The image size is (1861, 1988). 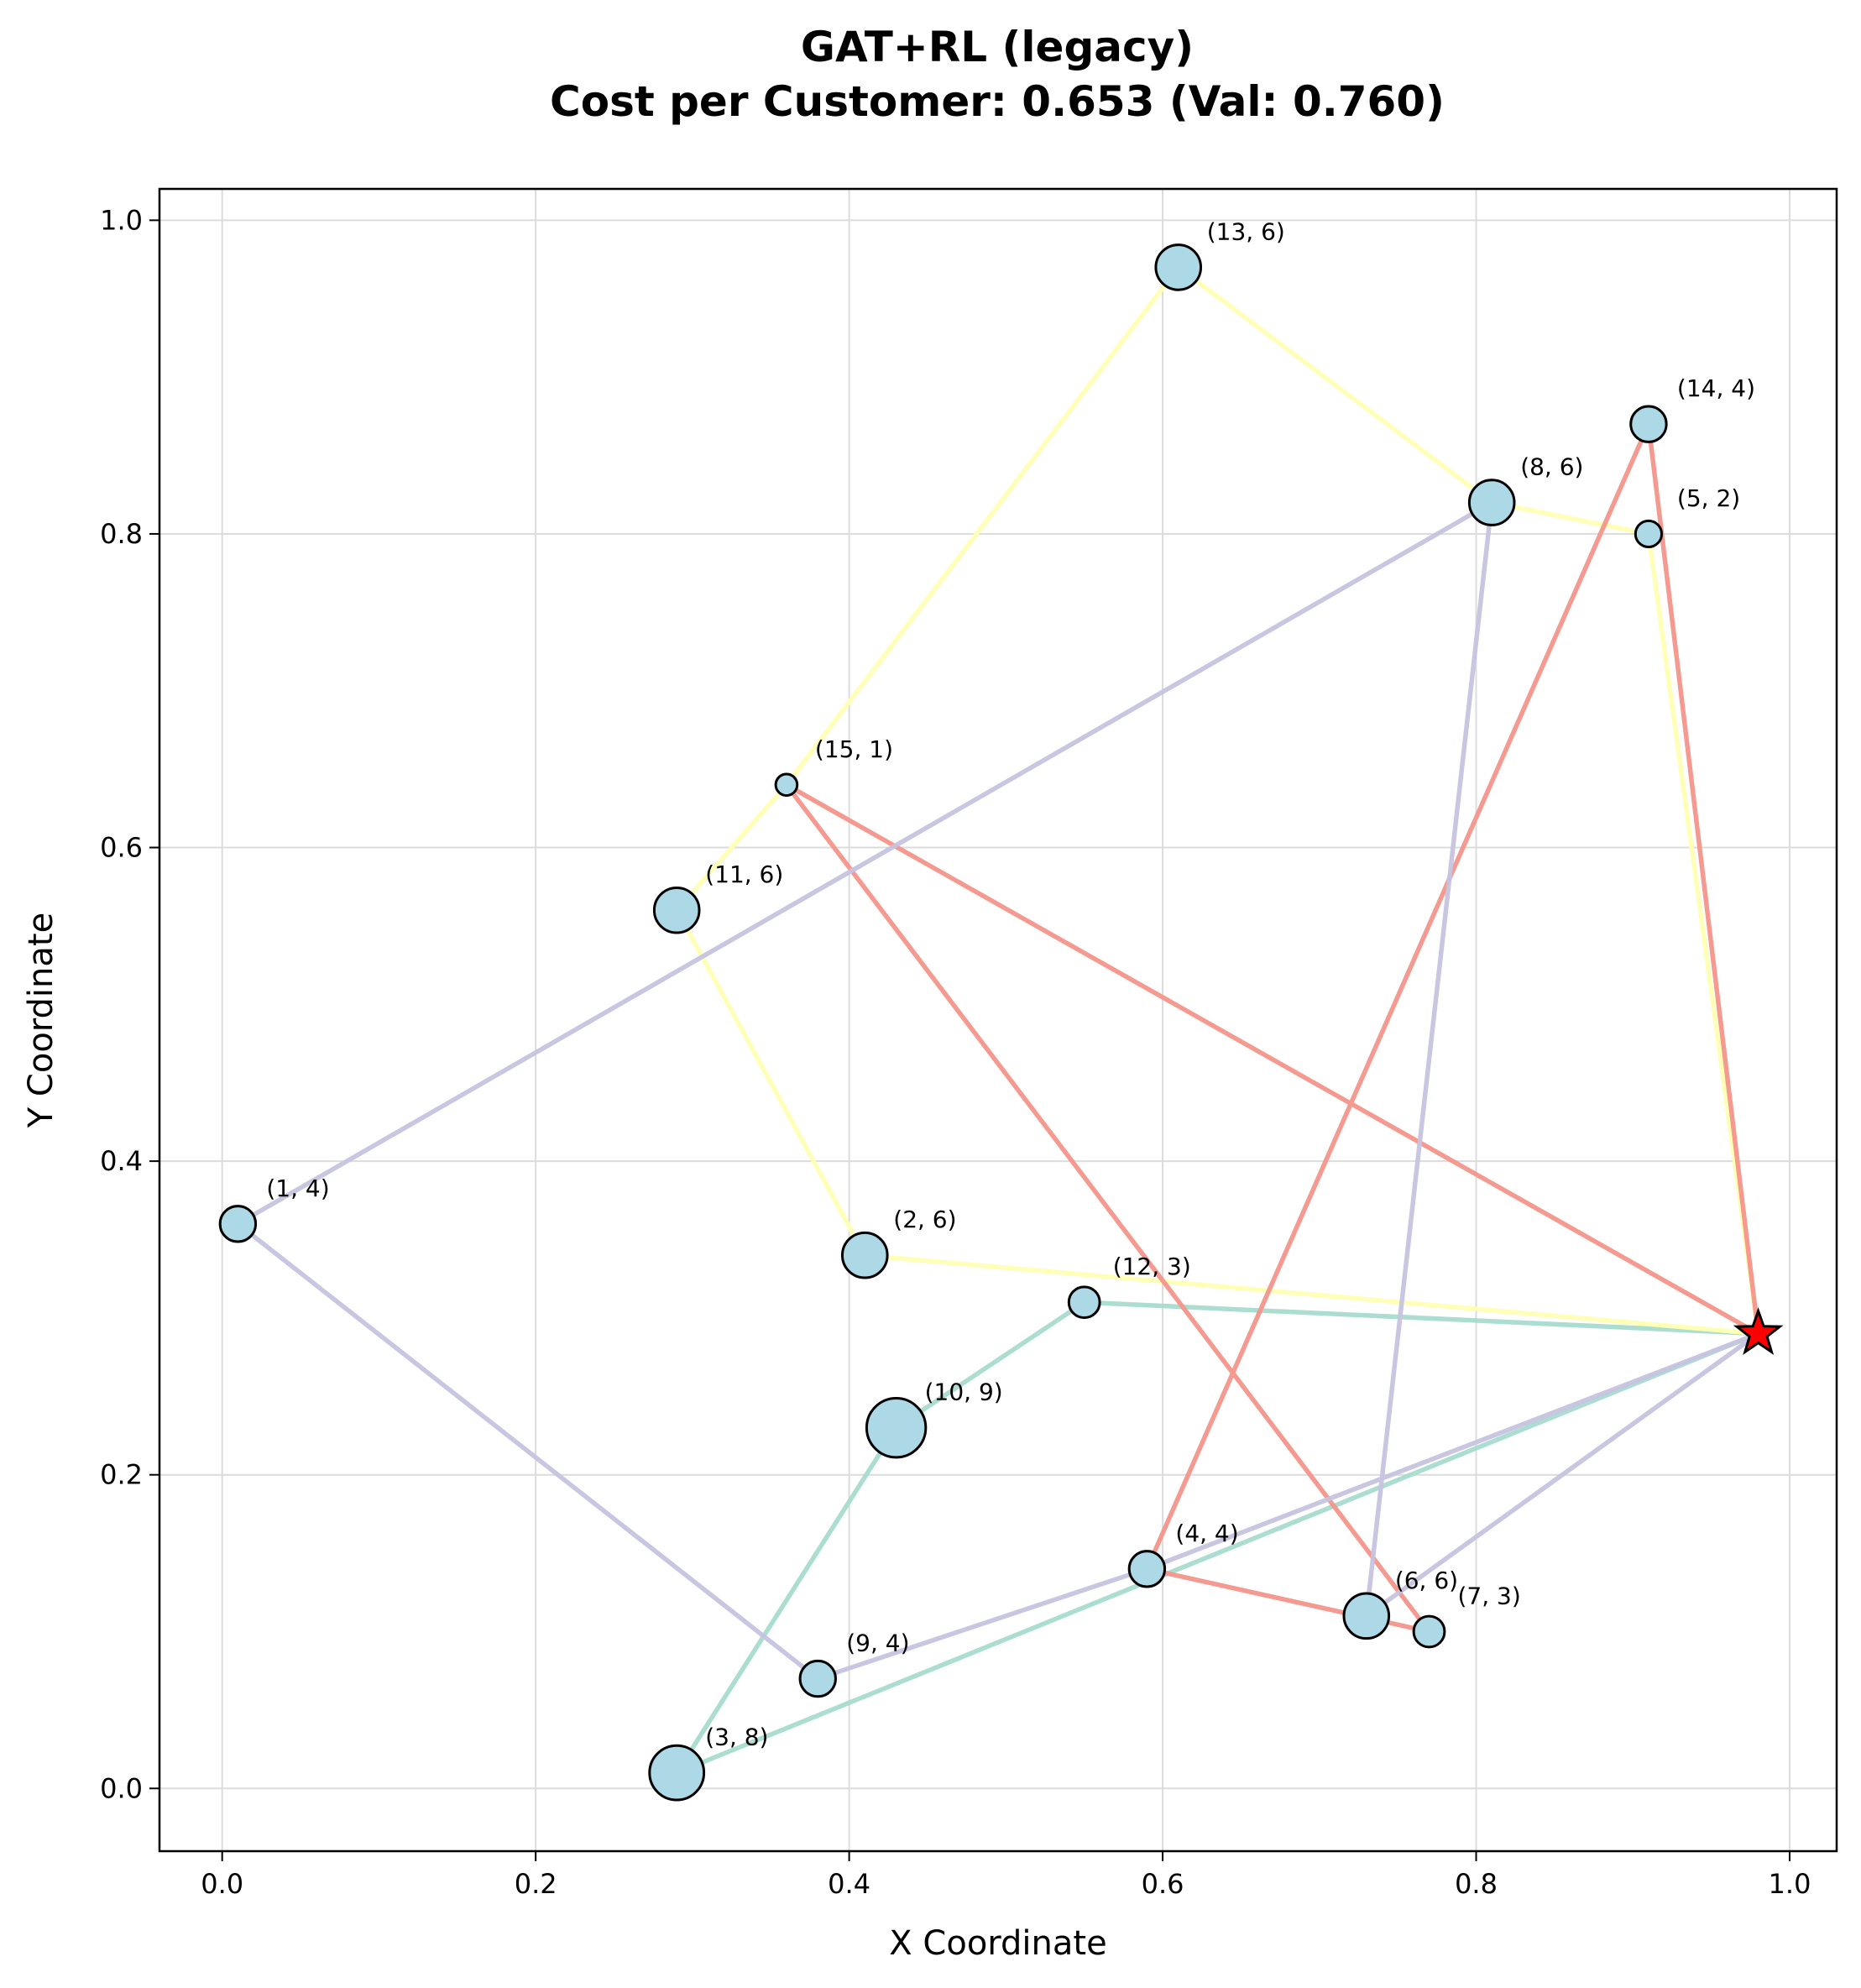 I want to click on y-tick-label: 0.8, so click(x=121, y=534).